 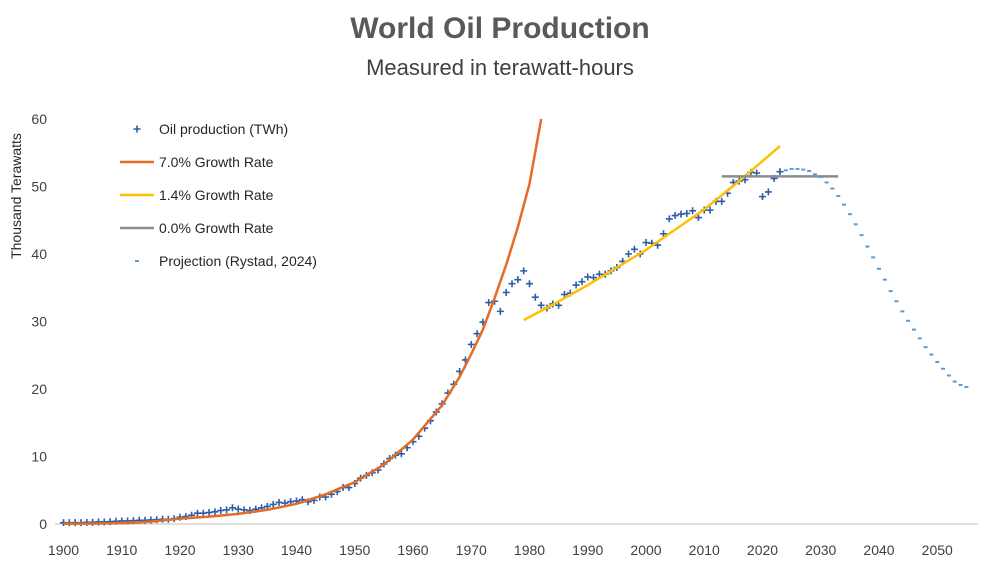 What do you see at coordinates (645, 550) in the screenshot?
I see `x-tick-label: 2000` at bounding box center [645, 550].